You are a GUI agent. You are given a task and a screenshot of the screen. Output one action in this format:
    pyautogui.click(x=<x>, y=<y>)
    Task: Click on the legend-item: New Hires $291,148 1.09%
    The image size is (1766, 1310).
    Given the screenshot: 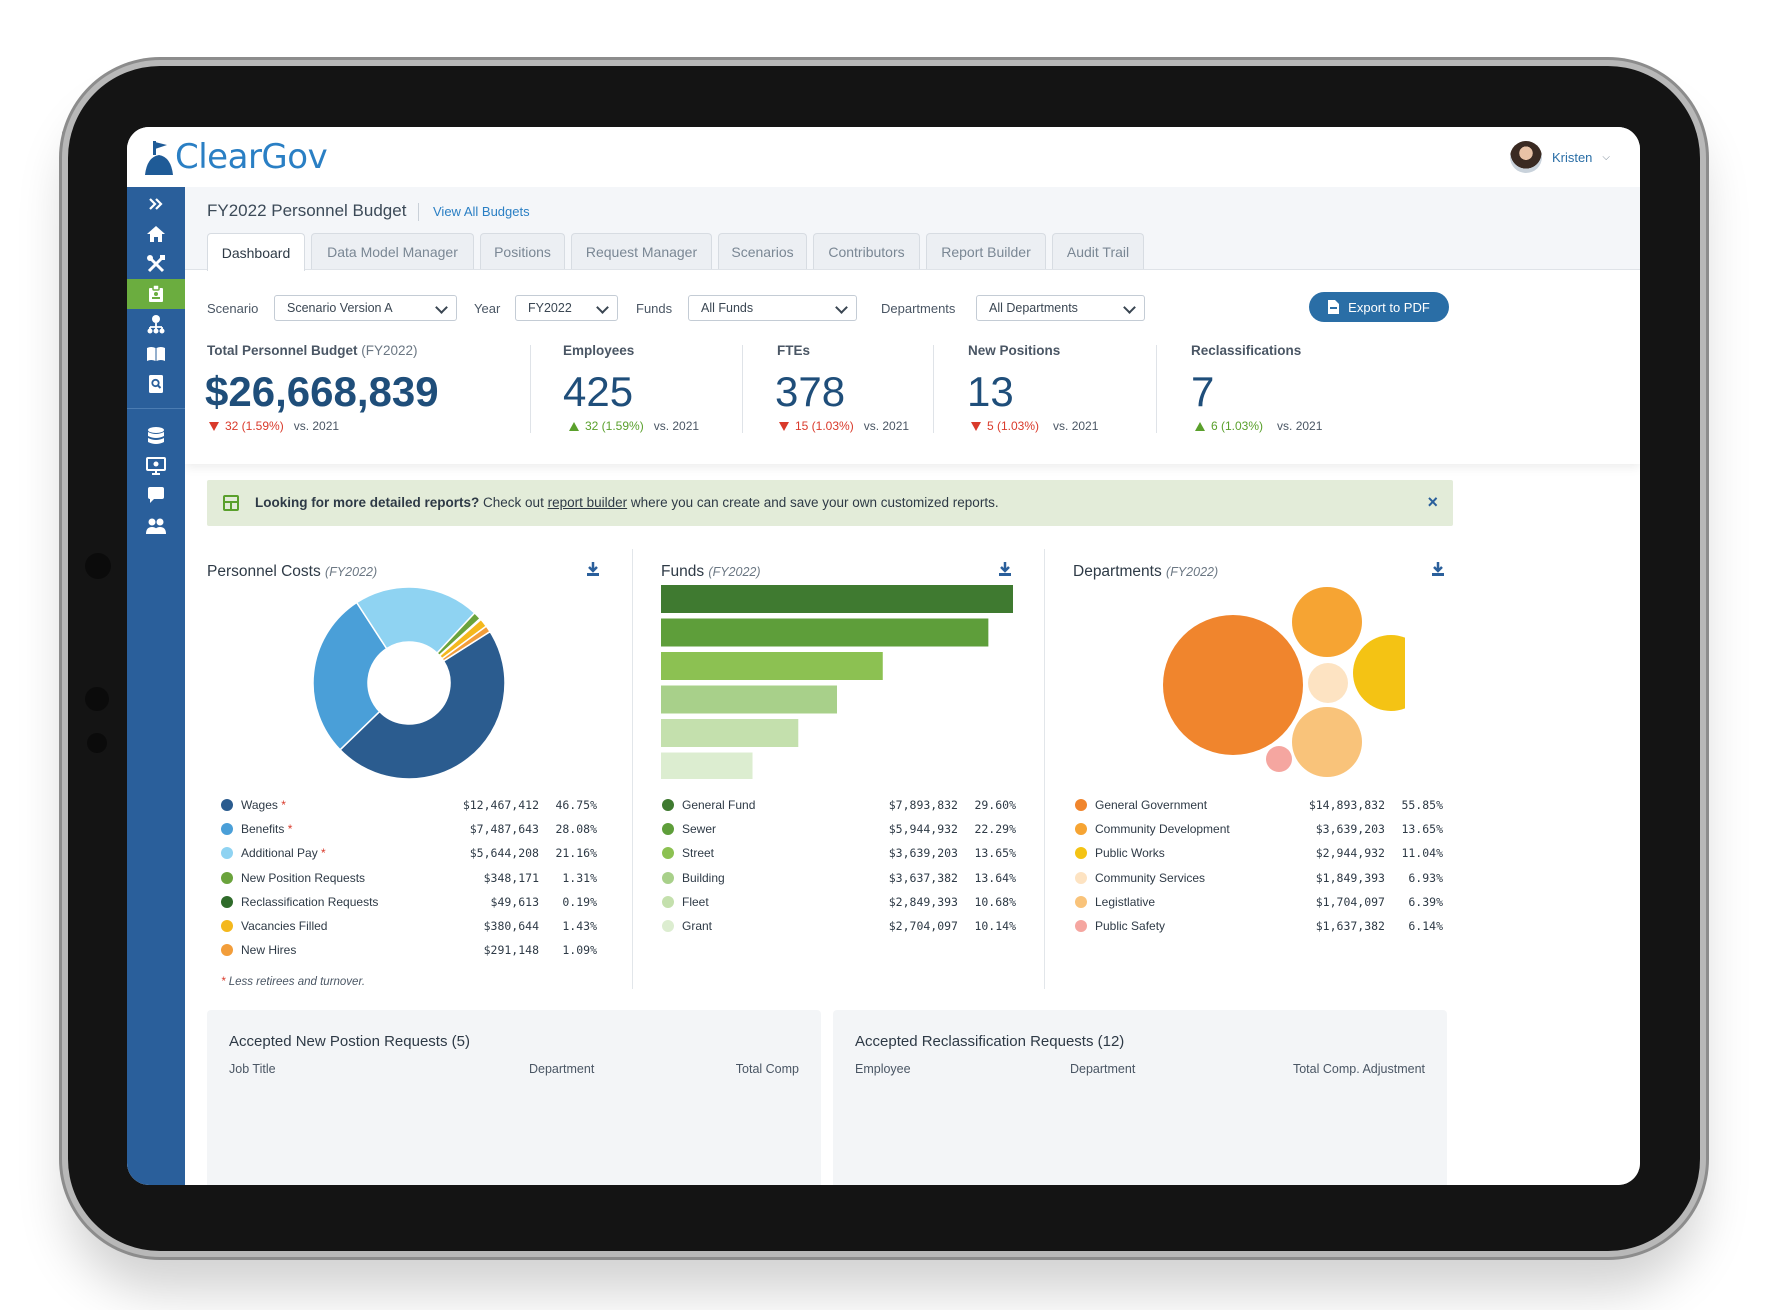 What is the action you would take?
    pyautogui.click(x=409, y=950)
    